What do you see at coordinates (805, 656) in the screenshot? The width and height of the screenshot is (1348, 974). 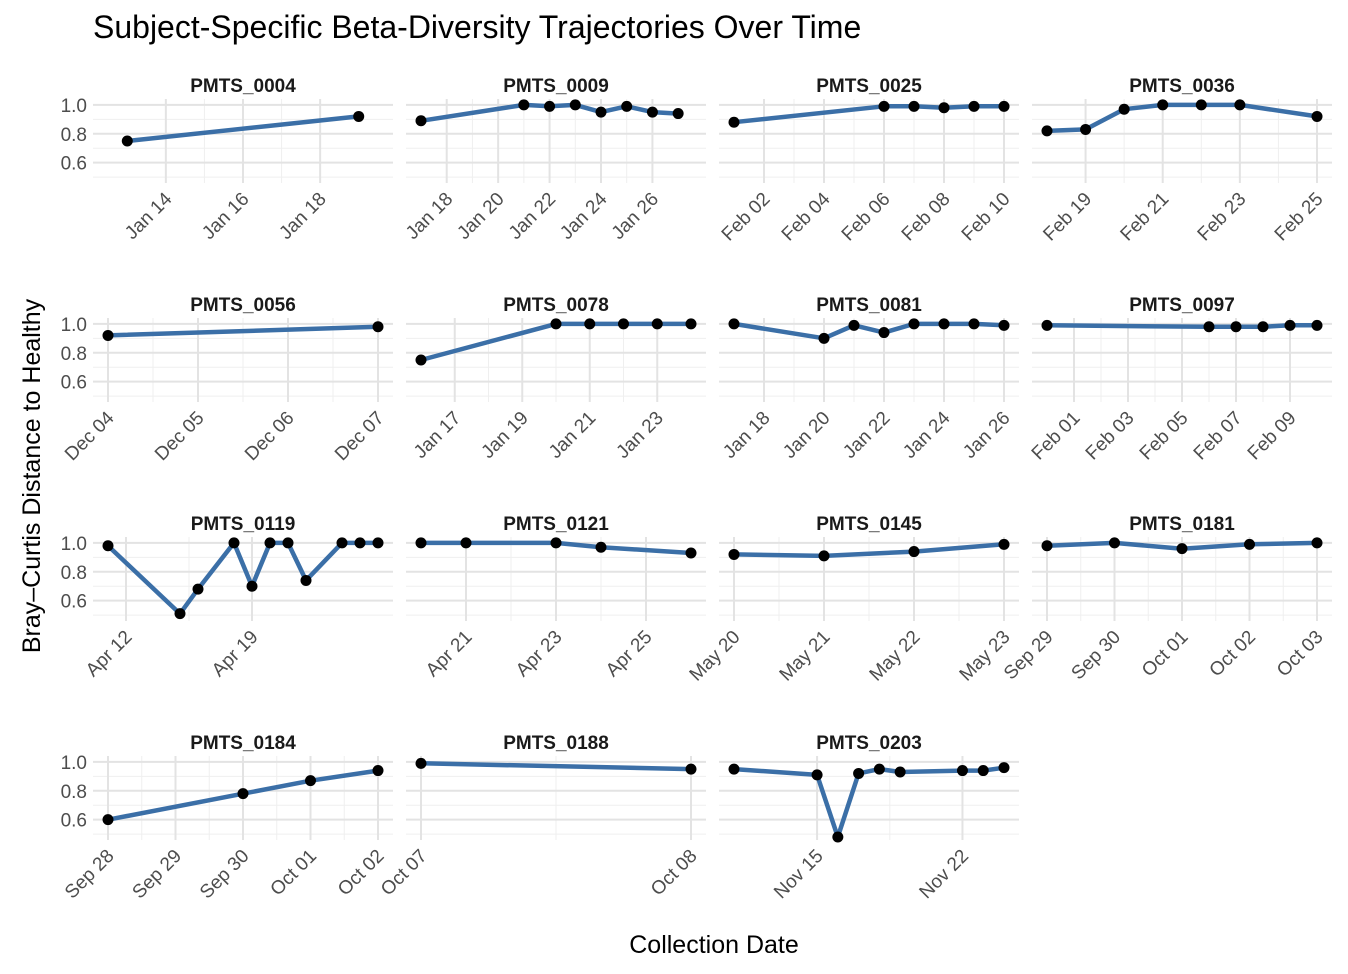 I see `x-tick-label: May 21` at bounding box center [805, 656].